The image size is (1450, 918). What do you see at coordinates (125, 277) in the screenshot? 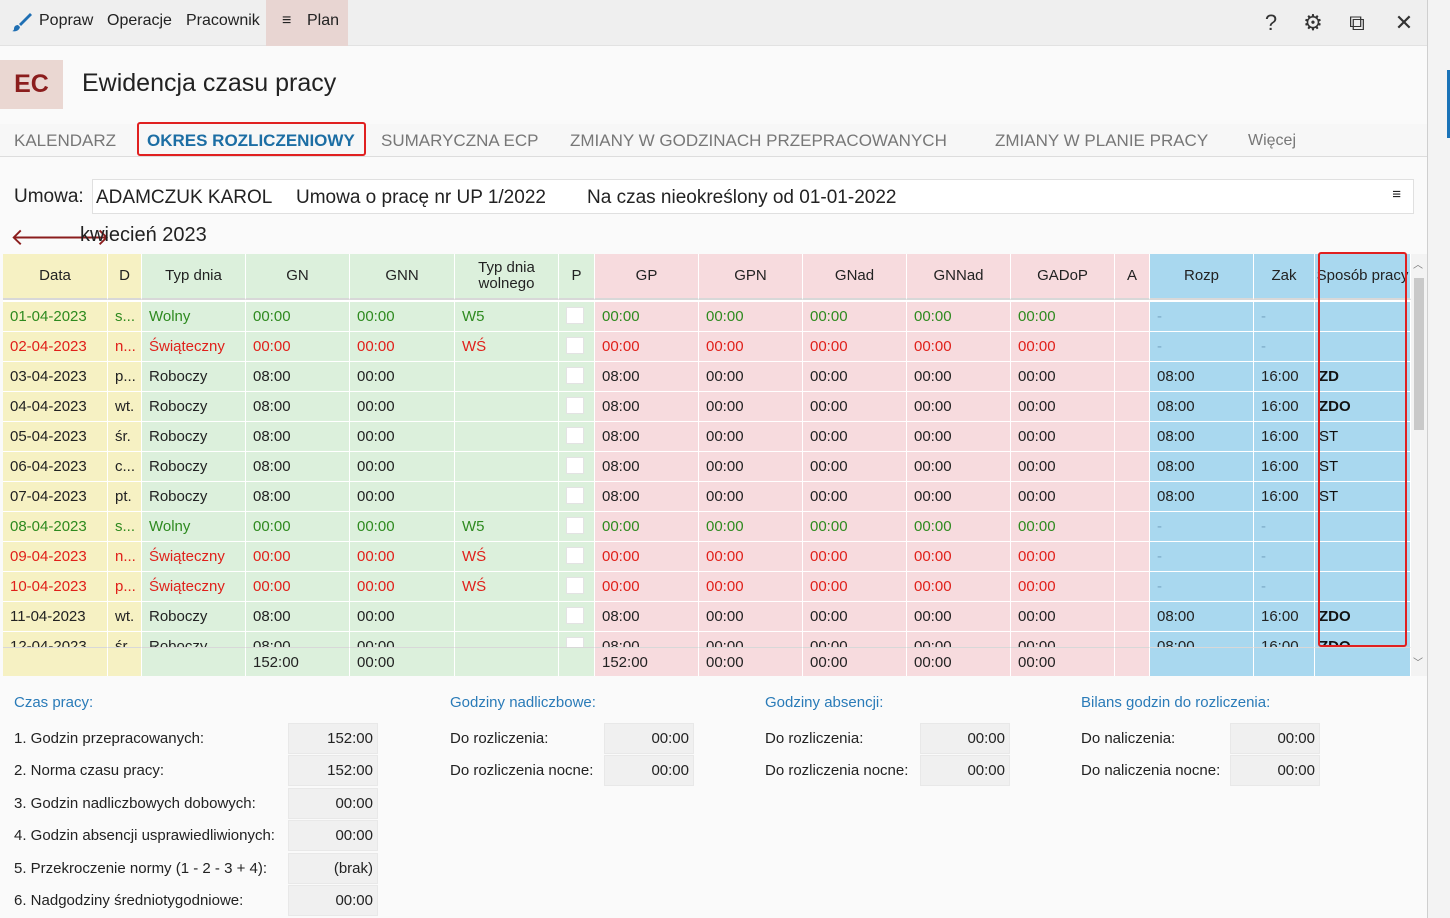
I see `header-d: D` at bounding box center [125, 277].